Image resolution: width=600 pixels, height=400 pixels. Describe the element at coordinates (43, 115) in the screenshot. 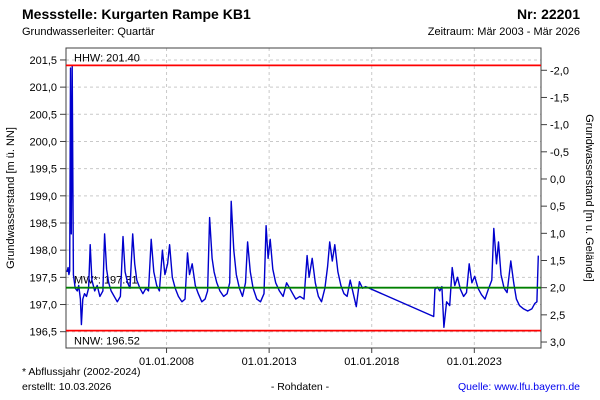

I see `y-left-tick-label: 200,5` at that location.